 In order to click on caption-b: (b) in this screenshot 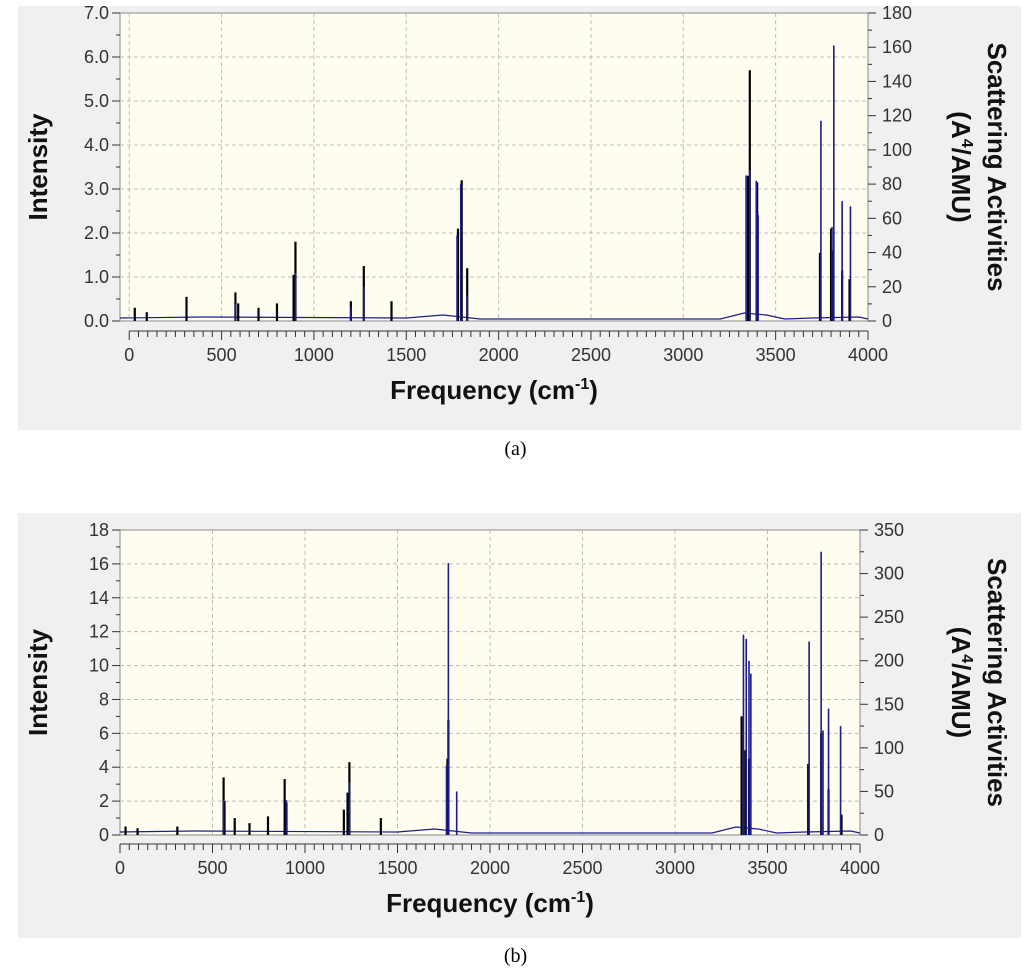, I will do `click(515, 956)`.